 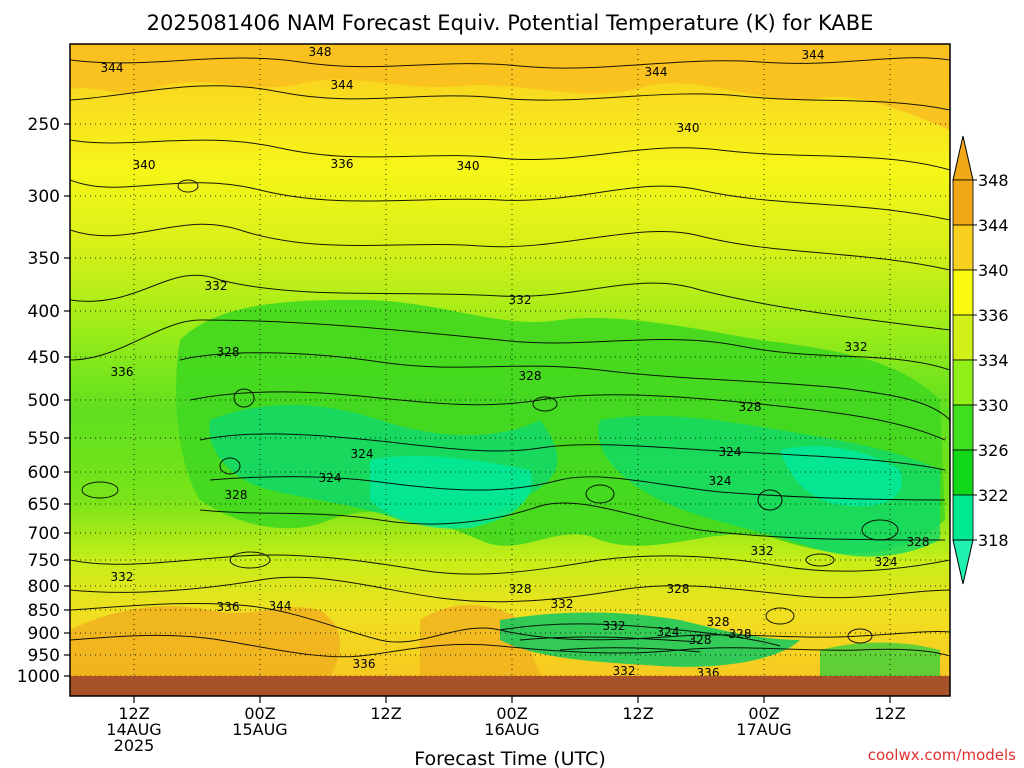 I want to click on colorbar-label: 340, so click(x=993, y=270).